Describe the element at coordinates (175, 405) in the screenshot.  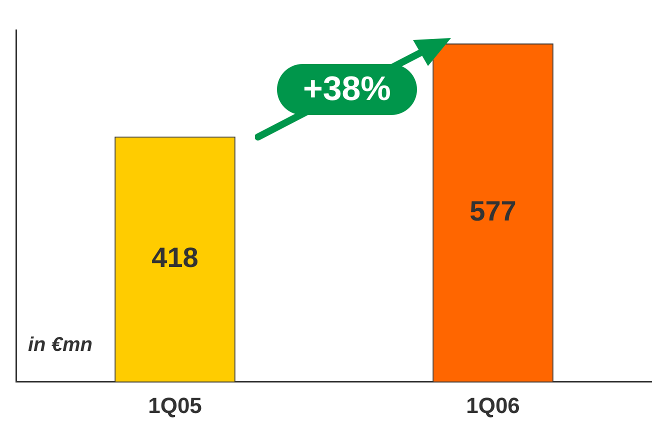
I see `x-tick-label: 1Q05` at that location.